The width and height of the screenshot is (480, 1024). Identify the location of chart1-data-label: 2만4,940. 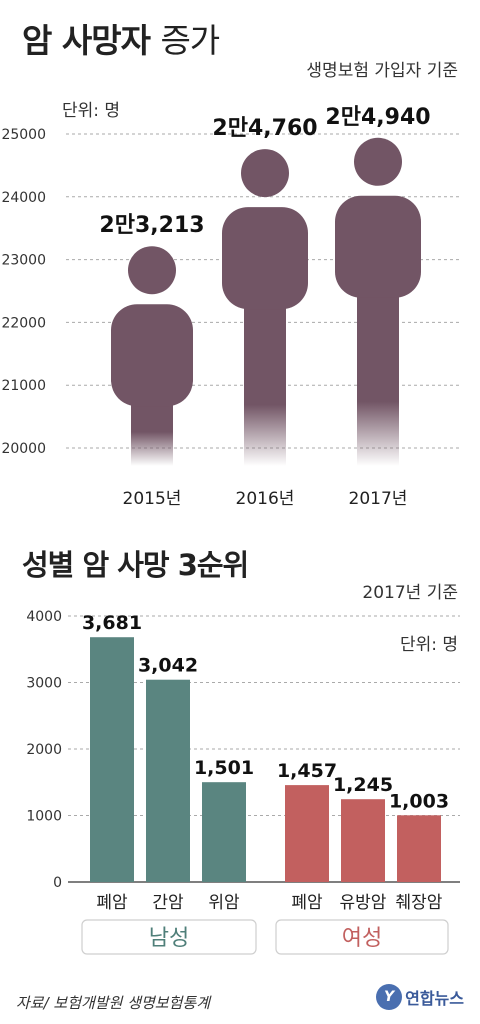
(377, 117).